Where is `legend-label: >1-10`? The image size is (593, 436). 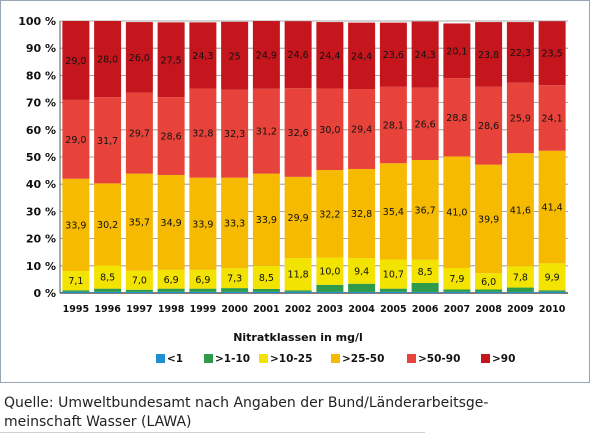
legend-label: >1-10 is located at coordinates (232, 359).